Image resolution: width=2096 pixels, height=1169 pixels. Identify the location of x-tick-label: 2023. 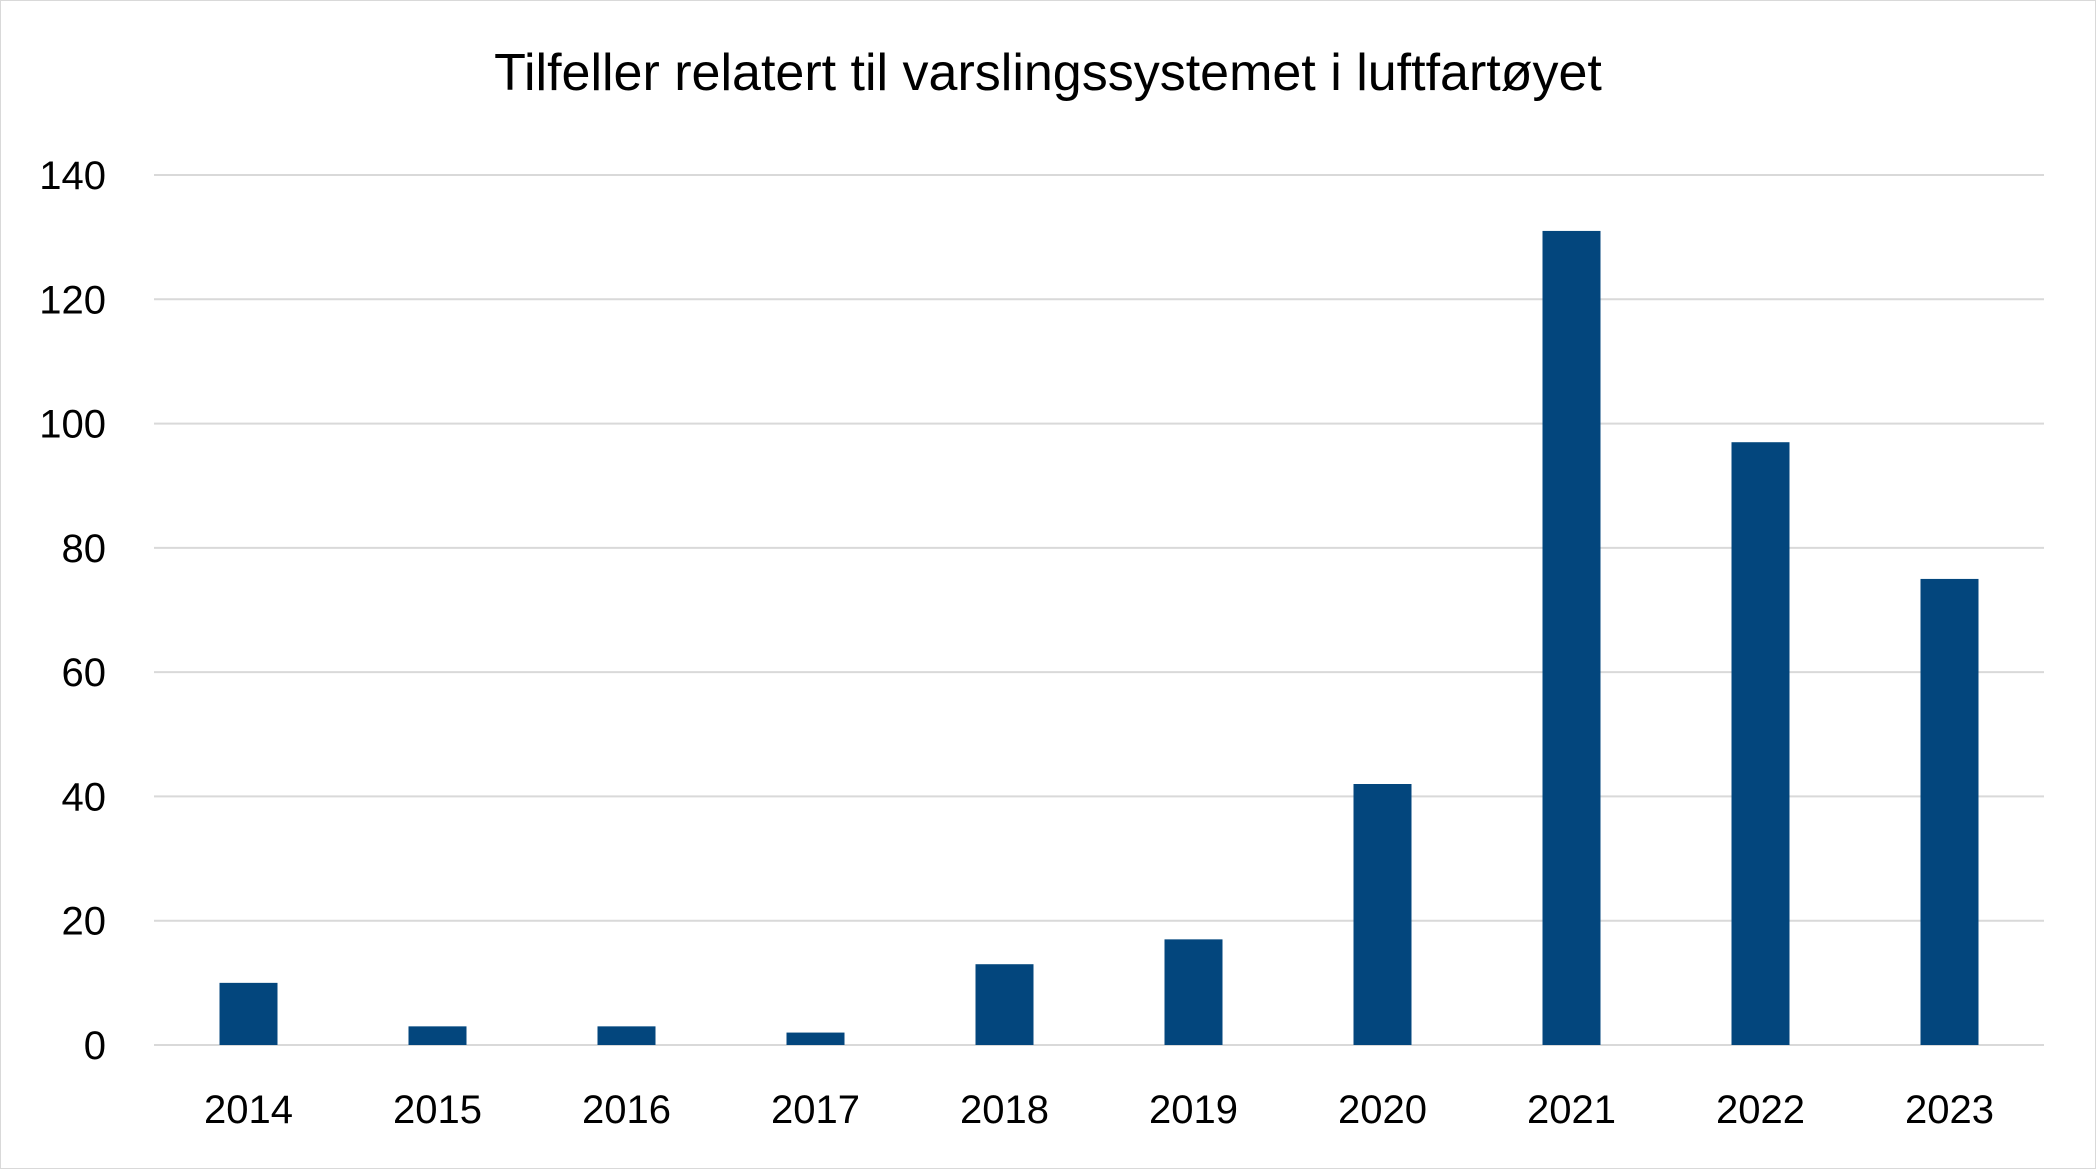
(1949, 1110).